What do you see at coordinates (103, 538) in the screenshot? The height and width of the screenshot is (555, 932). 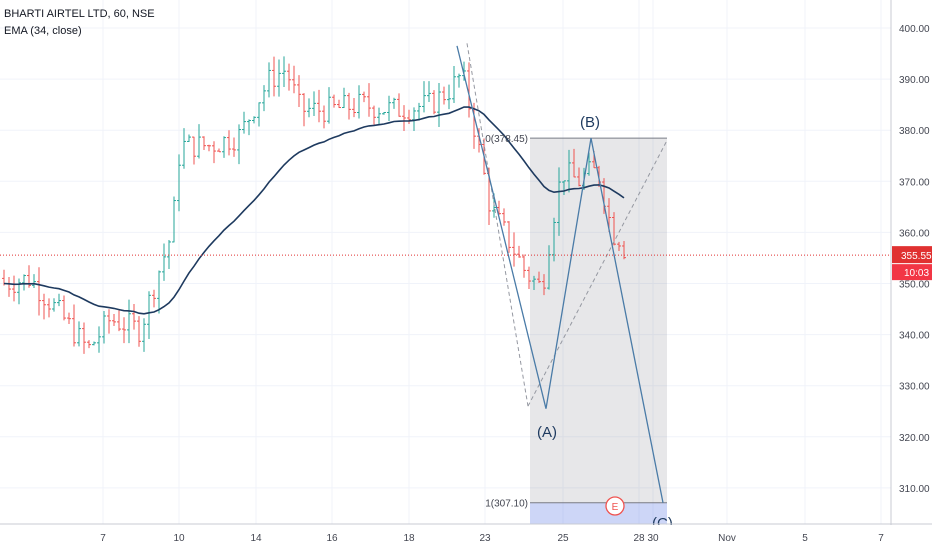 I see `time-tick-label: 7` at bounding box center [103, 538].